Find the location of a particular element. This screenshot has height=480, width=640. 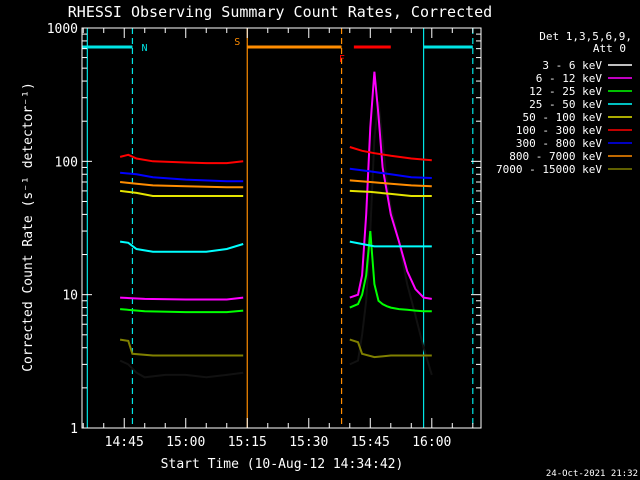

y-axis-label: Corrected Count Rate (s⁻¹ detector⁻¹) is located at coordinates (28, 227).